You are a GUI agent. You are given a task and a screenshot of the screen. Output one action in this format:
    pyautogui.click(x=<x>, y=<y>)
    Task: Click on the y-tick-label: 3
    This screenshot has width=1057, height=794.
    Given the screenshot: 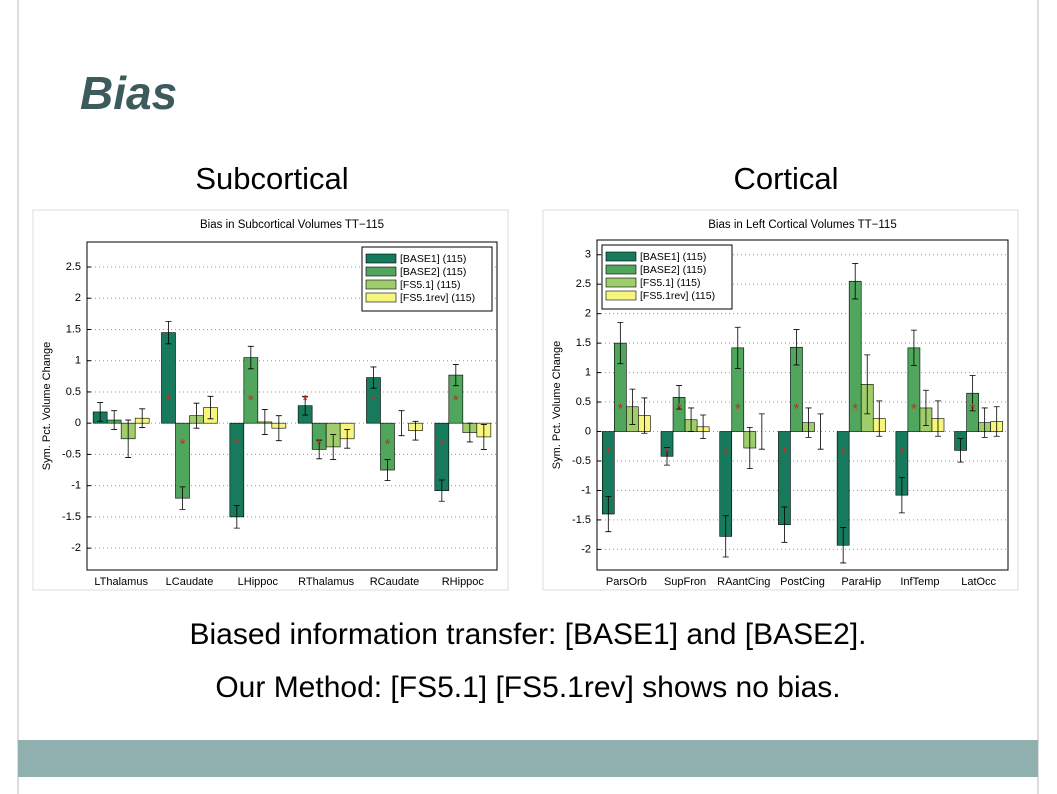 What is the action you would take?
    pyautogui.click(x=588, y=255)
    